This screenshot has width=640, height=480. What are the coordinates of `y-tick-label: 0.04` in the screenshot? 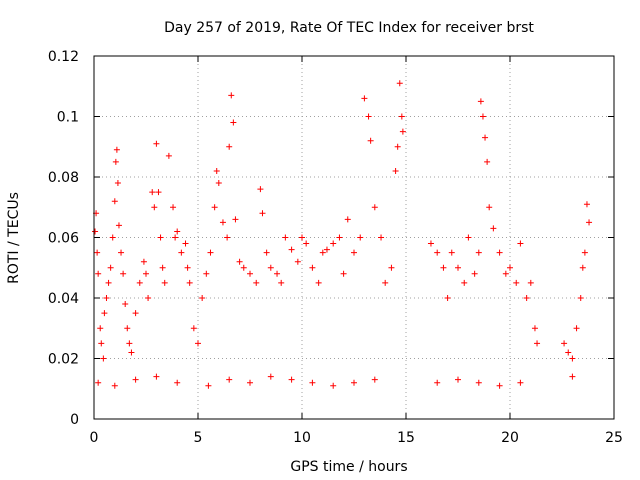 It's located at (63, 299).